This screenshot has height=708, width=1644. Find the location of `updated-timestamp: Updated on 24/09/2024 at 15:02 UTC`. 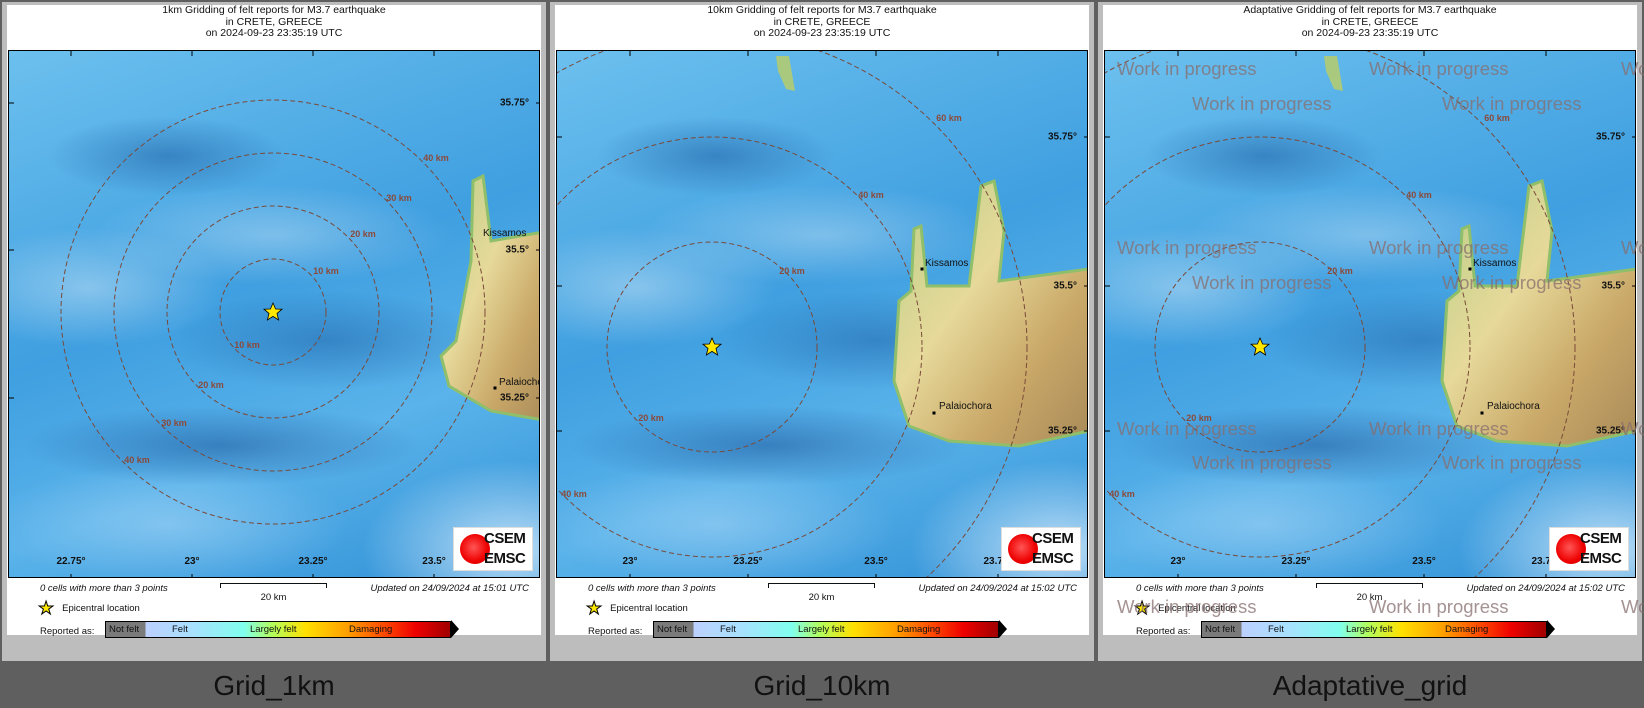

updated-timestamp: Updated on 24/09/2024 at 15:02 UTC is located at coordinates (1545, 588).